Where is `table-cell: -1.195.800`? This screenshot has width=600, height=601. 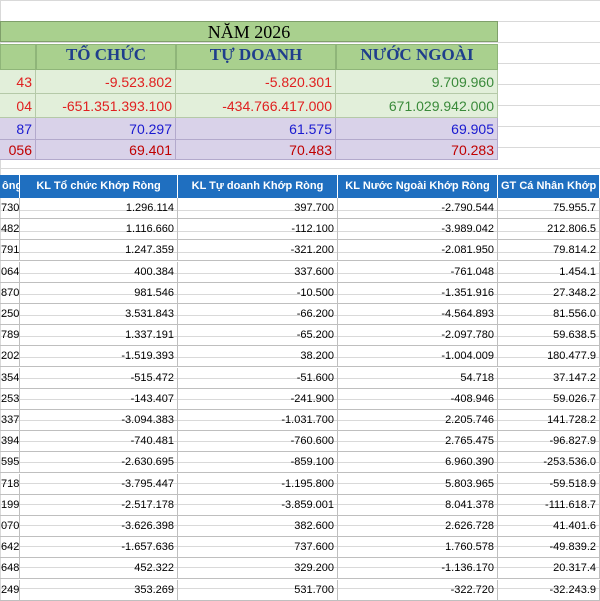 table-cell: -1.195.800 is located at coordinates (258, 484).